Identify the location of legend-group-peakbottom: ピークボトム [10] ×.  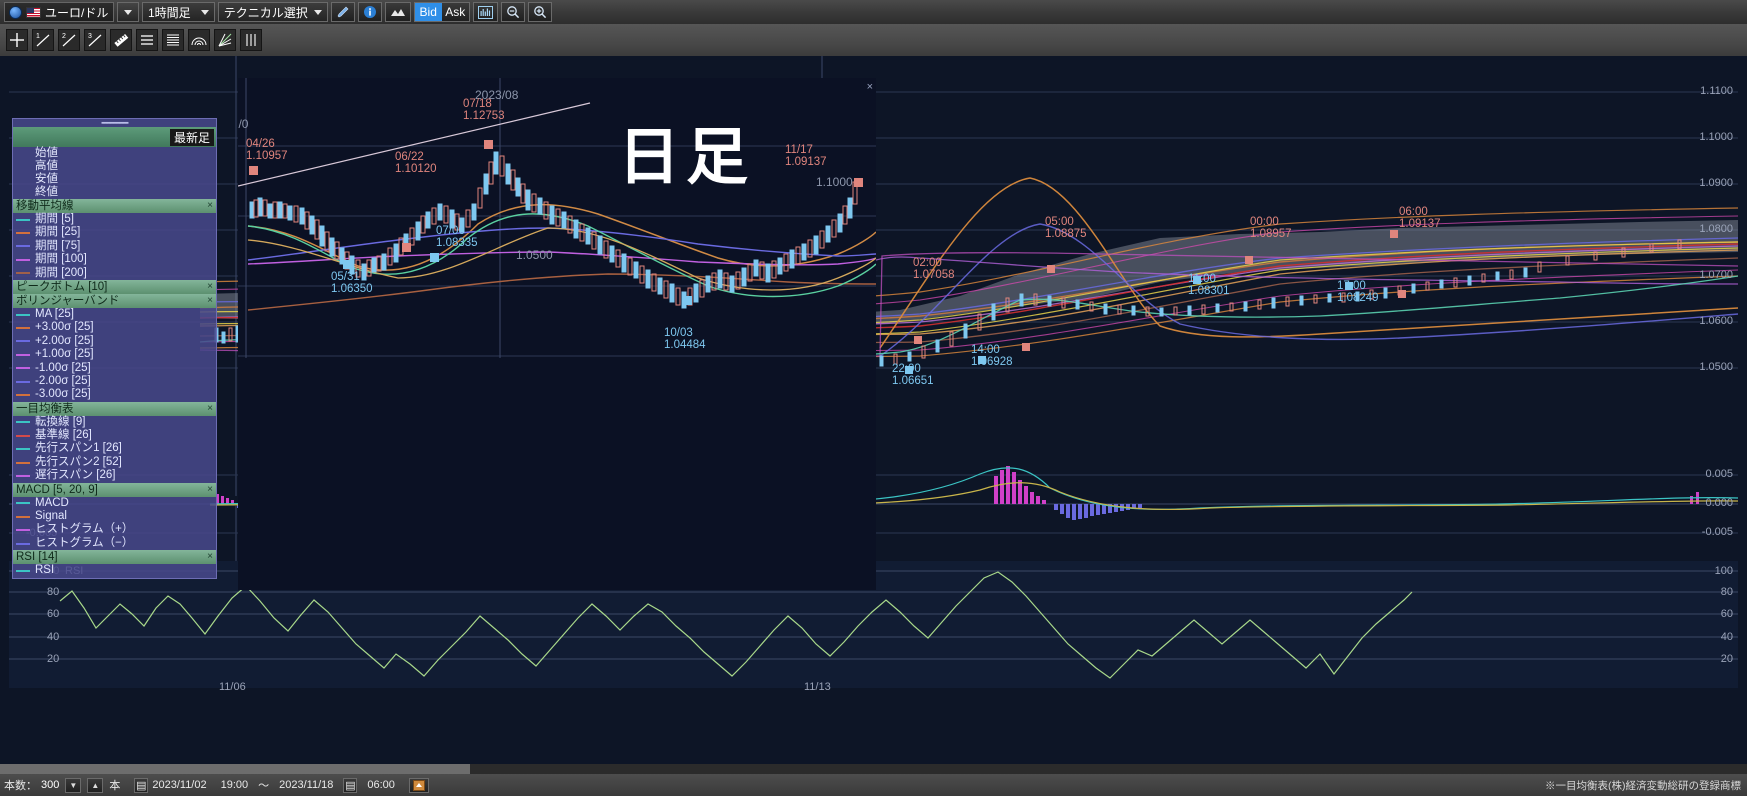
(114, 286).